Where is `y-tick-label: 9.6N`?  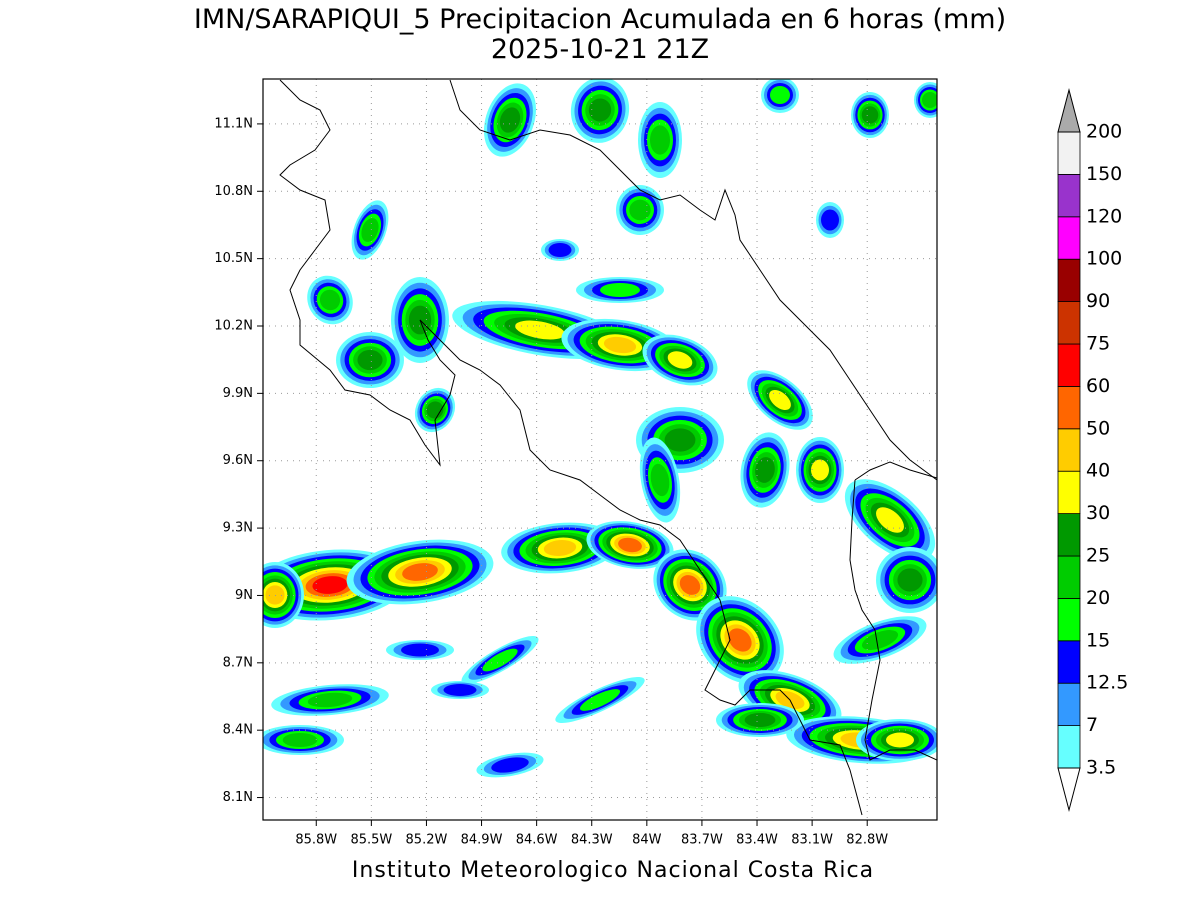 y-tick-label: 9.6N is located at coordinates (238, 460).